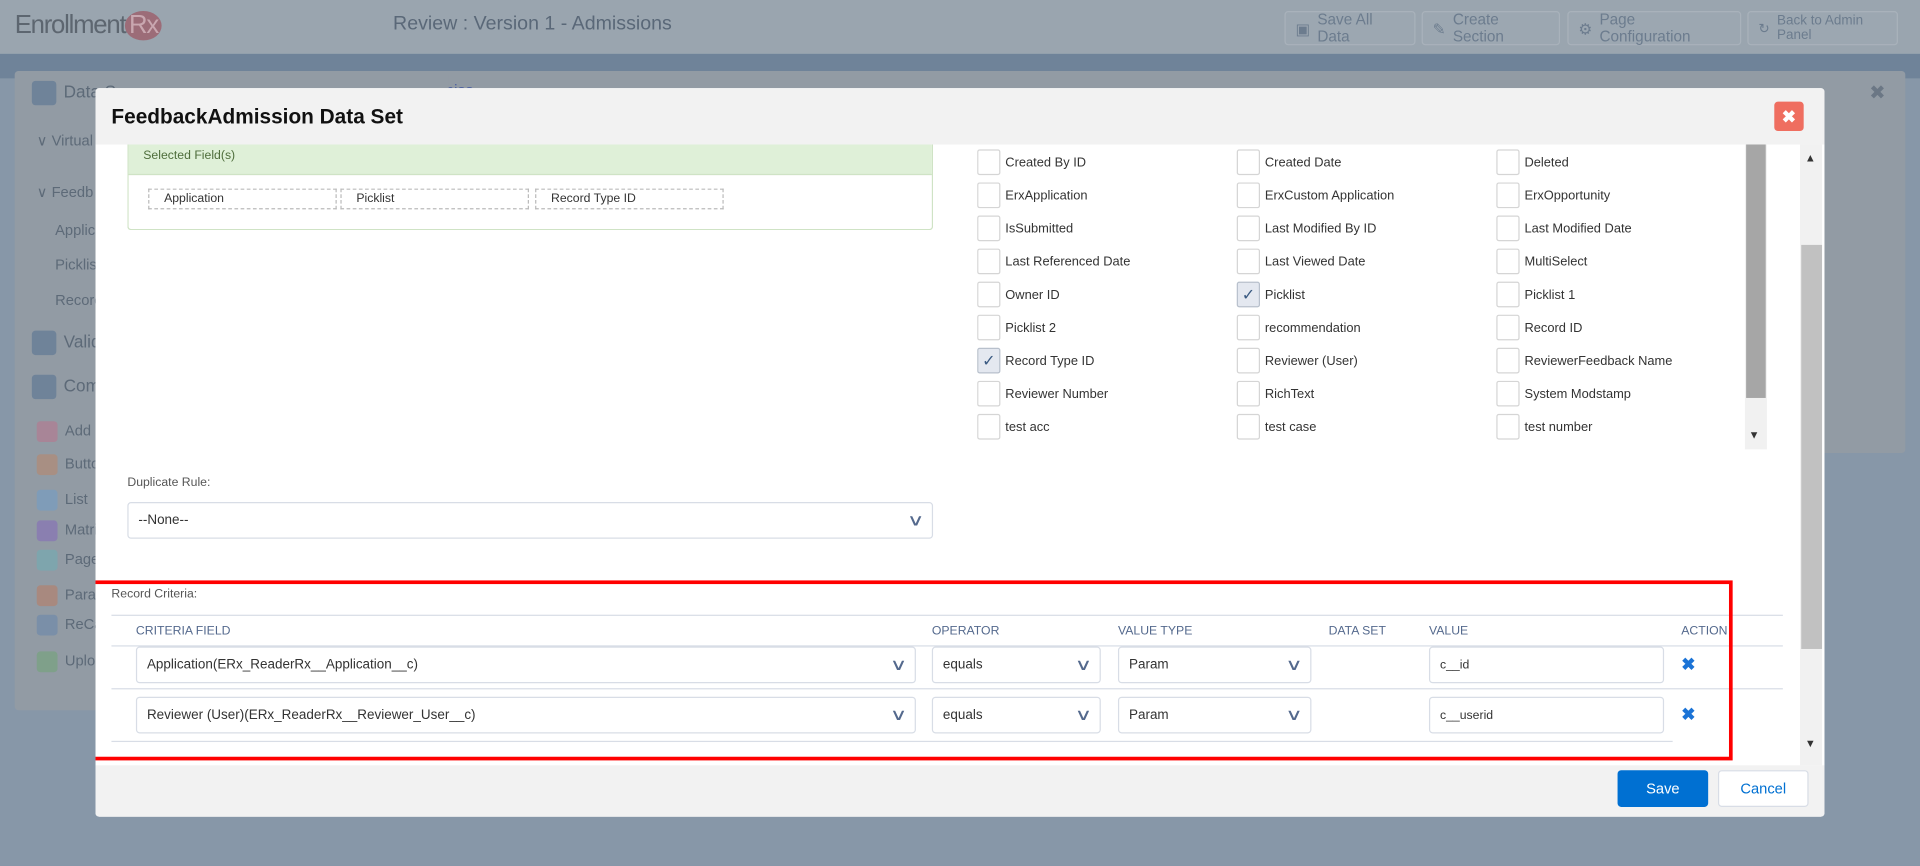 The height and width of the screenshot is (866, 1920). Describe the element at coordinates (1320, 228) in the screenshot. I see `field-checkbox-label: Last Modified By ID` at that location.